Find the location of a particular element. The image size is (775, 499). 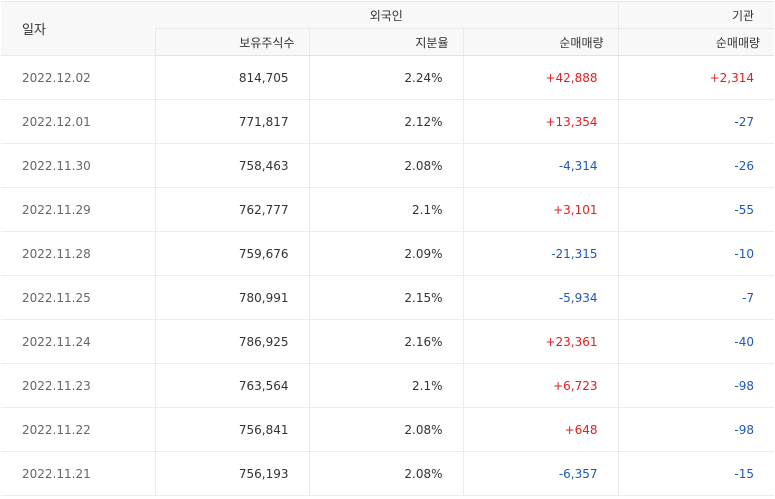

foreign-group-header: 외국인 is located at coordinates (387, 15).